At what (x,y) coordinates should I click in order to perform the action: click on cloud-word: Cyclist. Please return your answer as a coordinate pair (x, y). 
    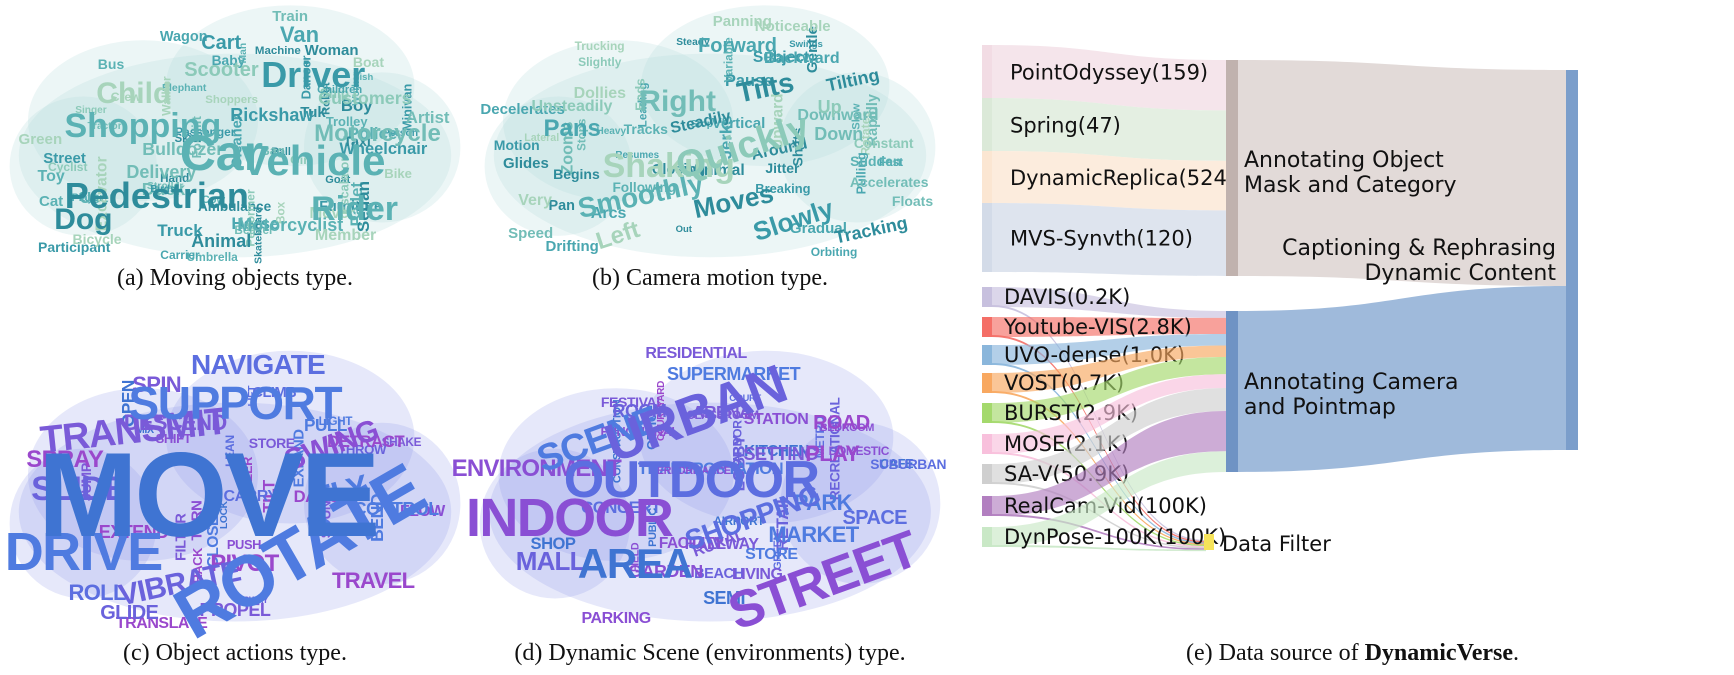
    Looking at the image, I should click on (68, 166).